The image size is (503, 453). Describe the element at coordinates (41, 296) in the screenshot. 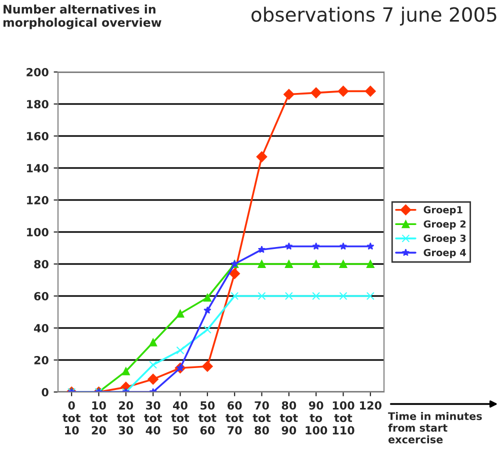

I see `y-tick-label: 60` at that location.